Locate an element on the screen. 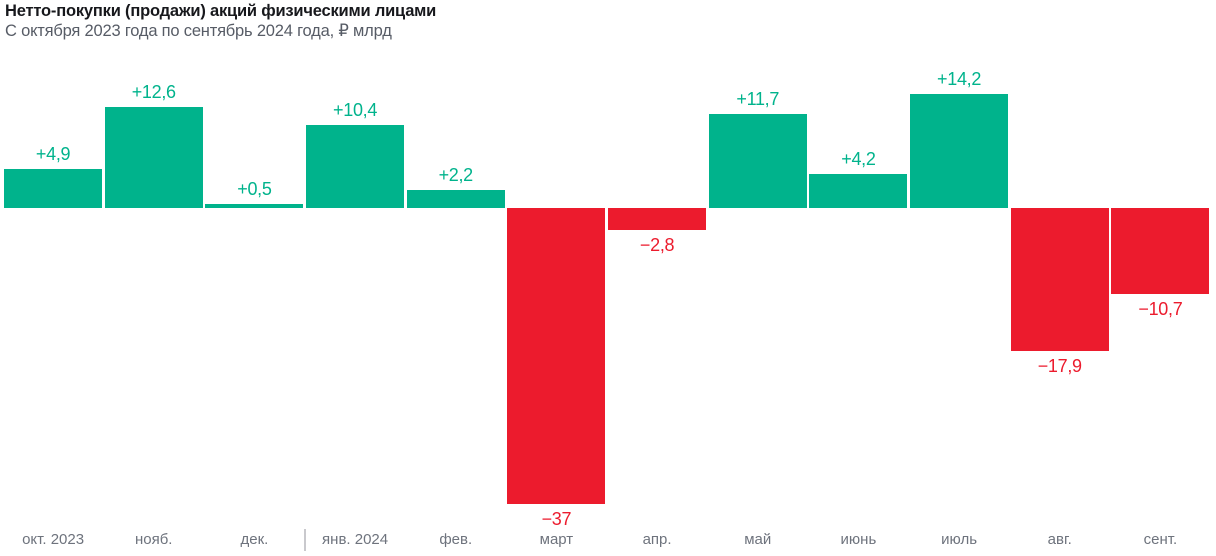 This screenshot has height=556, width=1216. axis-label: апр. is located at coordinates (657, 539).